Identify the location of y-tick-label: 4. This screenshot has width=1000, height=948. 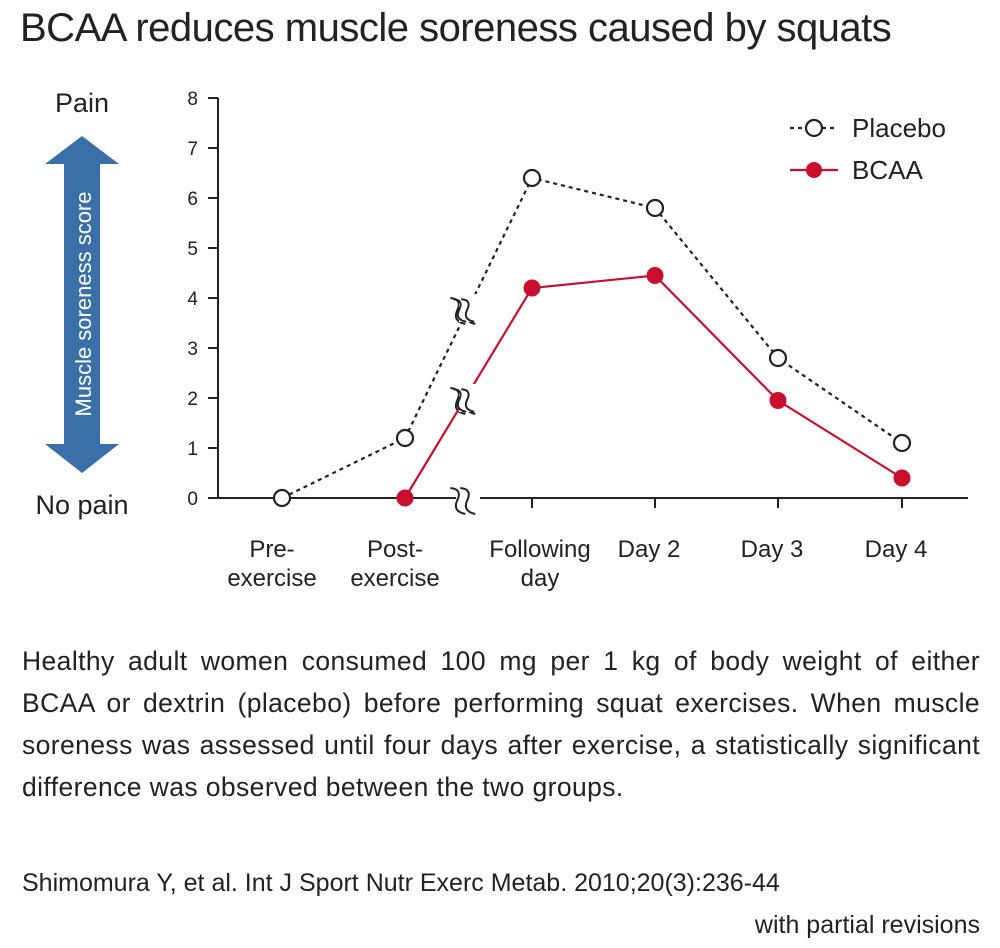
(192, 299).